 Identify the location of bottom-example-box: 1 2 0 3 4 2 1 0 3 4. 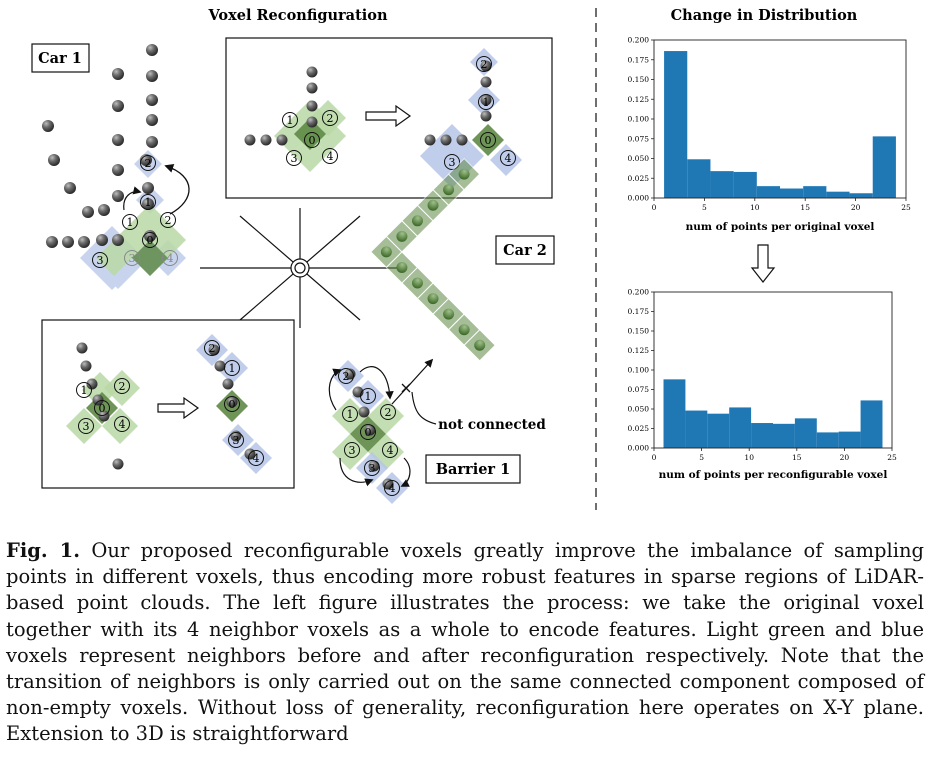
(168, 404).